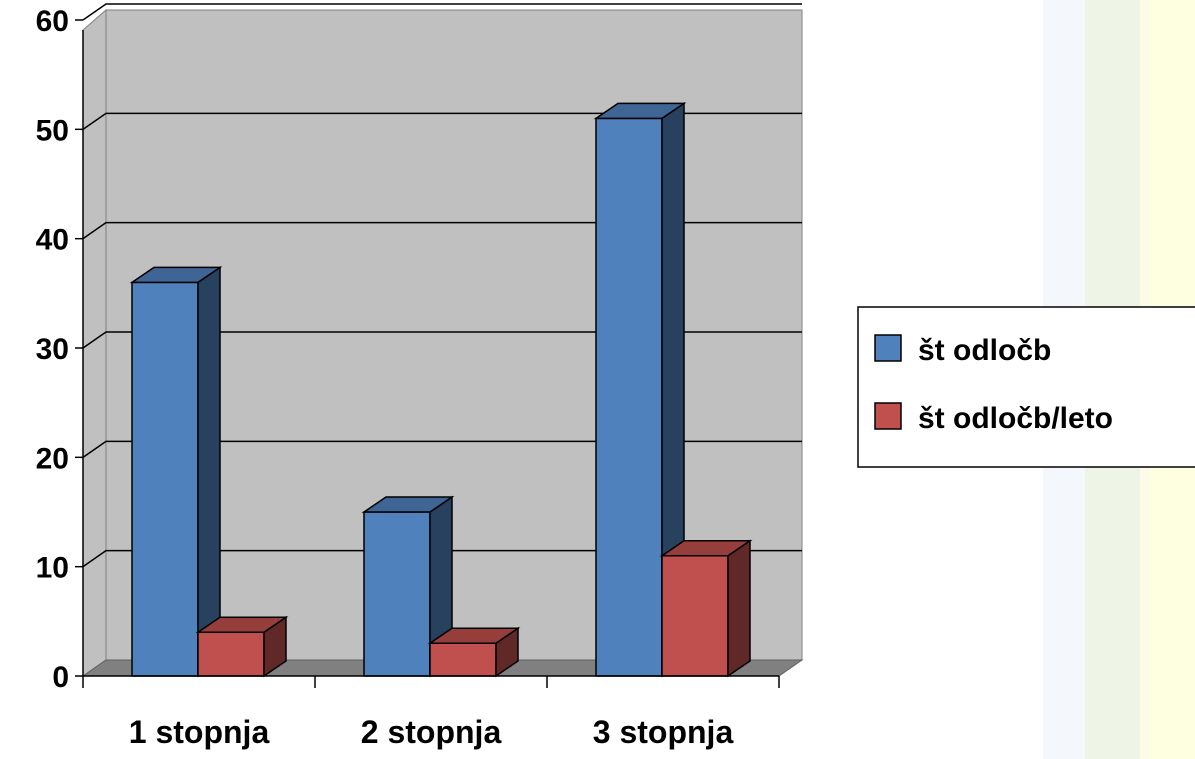 The width and height of the screenshot is (1195, 759). I want to click on y-tick-label: 40, so click(52, 240).